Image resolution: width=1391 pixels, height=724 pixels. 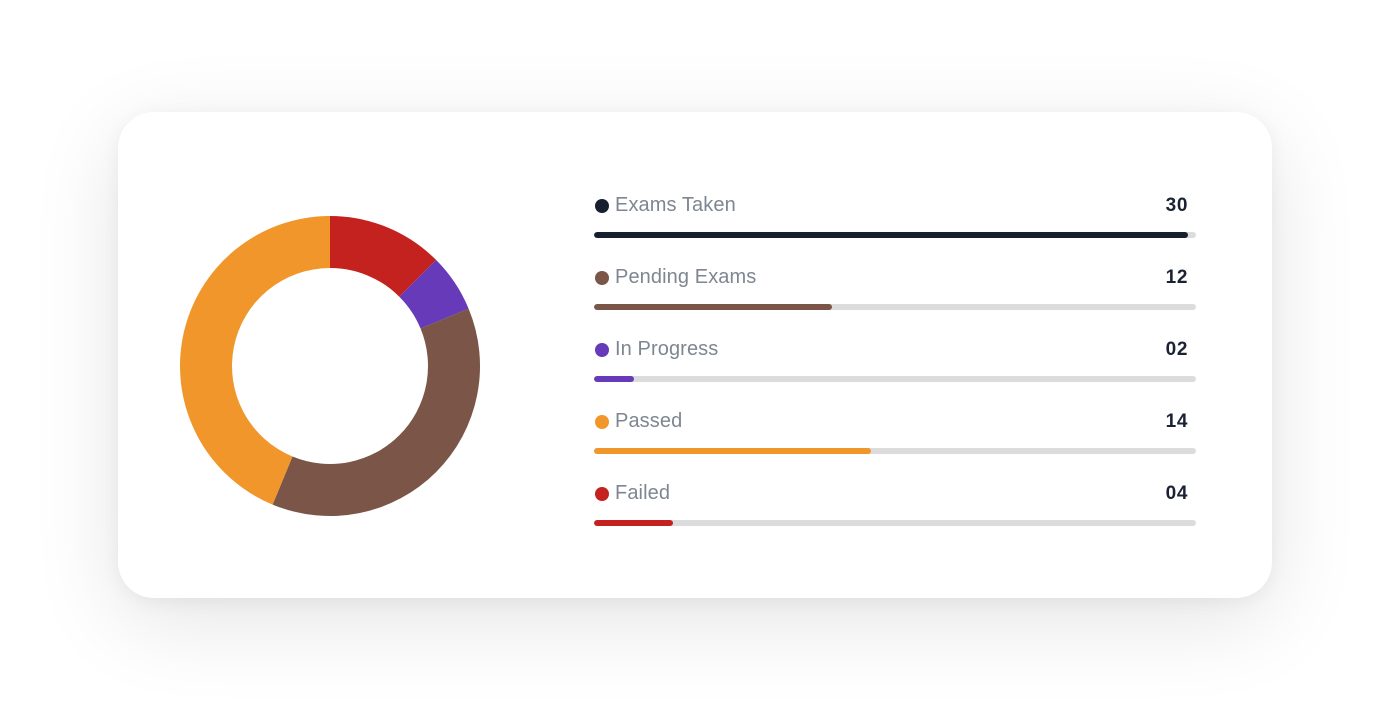 What do you see at coordinates (667, 349) in the screenshot?
I see `in-progress-label: In Progress` at bounding box center [667, 349].